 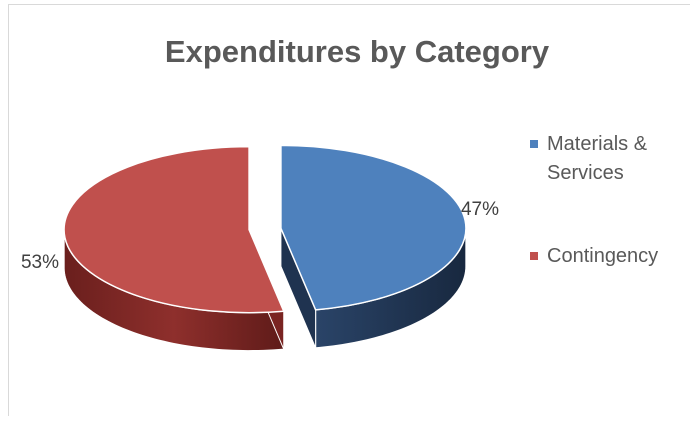 I want to click on legend-label: Services, so click(x=585, y=173).